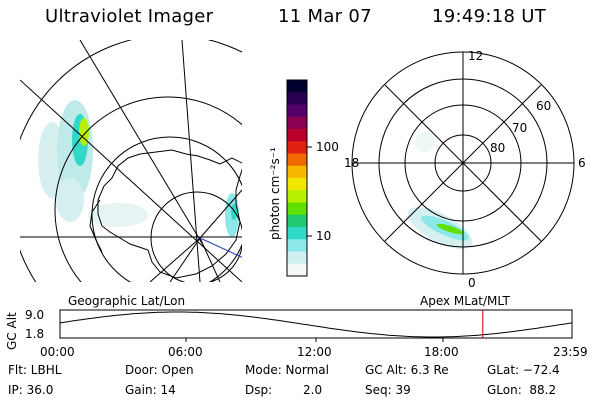 The height and width of the screenshot is (400, 600). Describe the element at coordinates (489, 16) in the screenshot. I see `header-time: 19:49:18 UT` at that location.